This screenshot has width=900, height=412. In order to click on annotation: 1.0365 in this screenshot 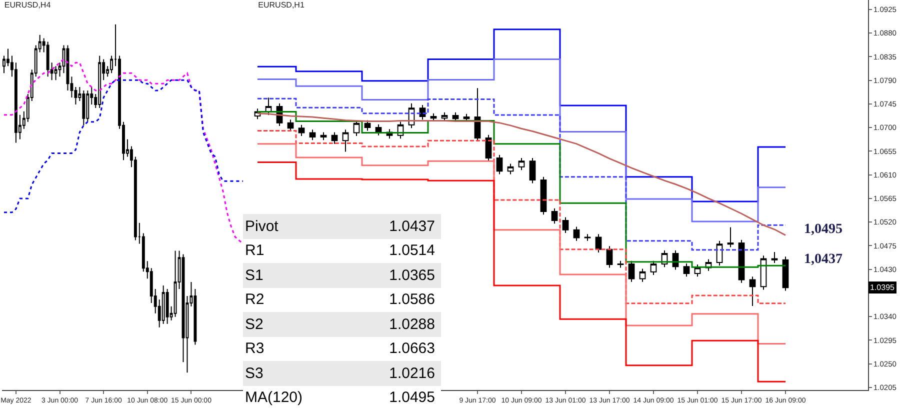, I will do `click(412, 276)`.